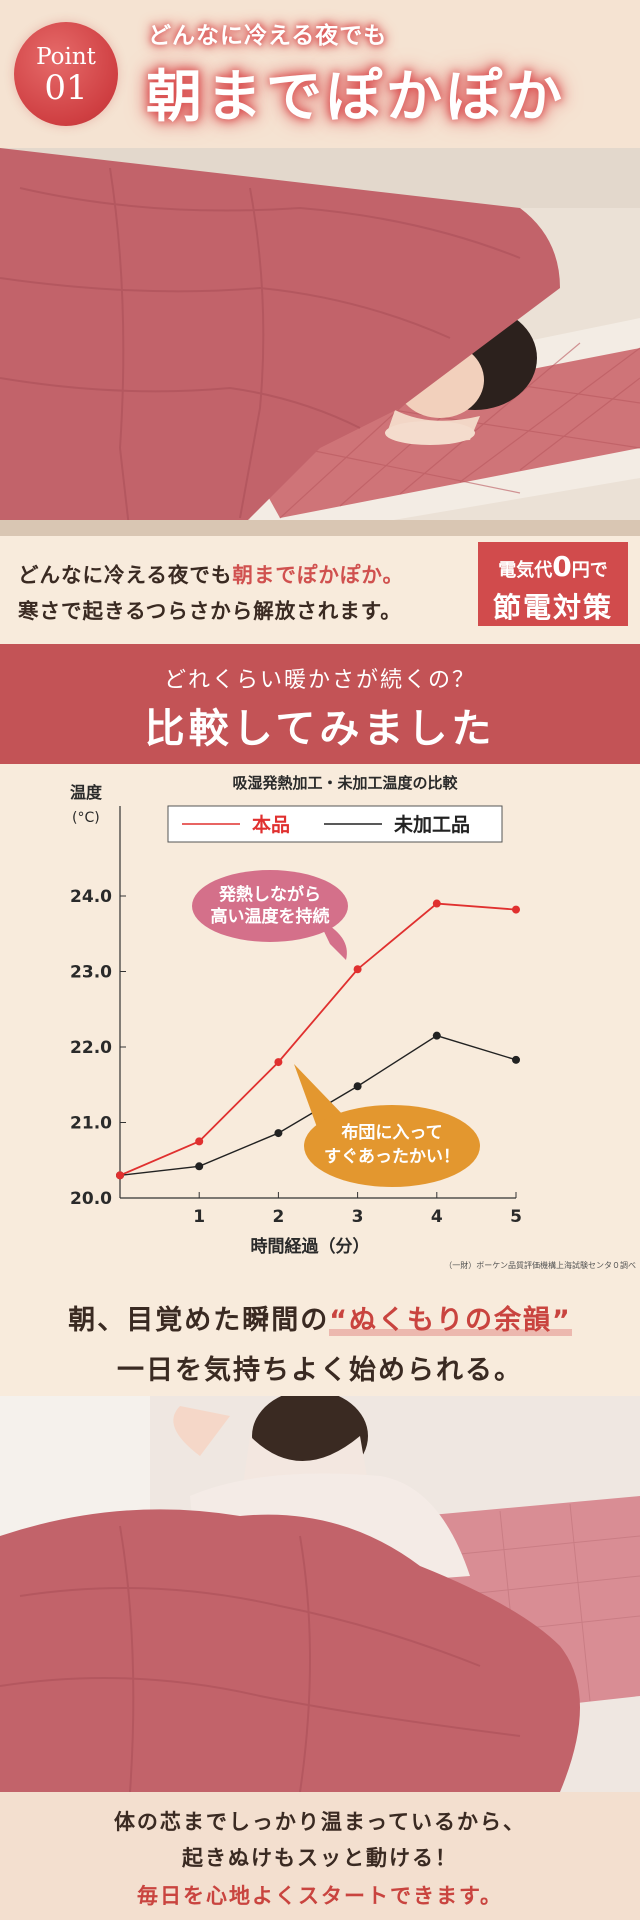  I want to click on intro-line-1: どんなに冷える夜でも朝までぽかぽか。, so click(211, 573).